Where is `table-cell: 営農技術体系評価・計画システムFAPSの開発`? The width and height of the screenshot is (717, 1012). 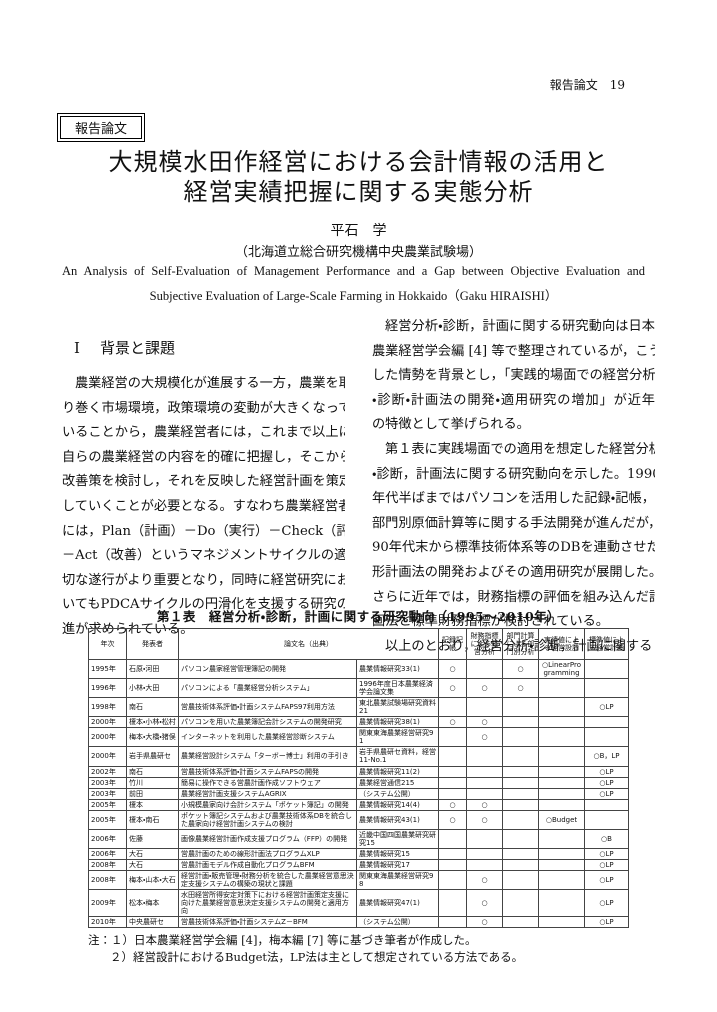 table-cell: 営農技術体系評価・計画システムFAPSの開発 is located at coordinates (267, 771).